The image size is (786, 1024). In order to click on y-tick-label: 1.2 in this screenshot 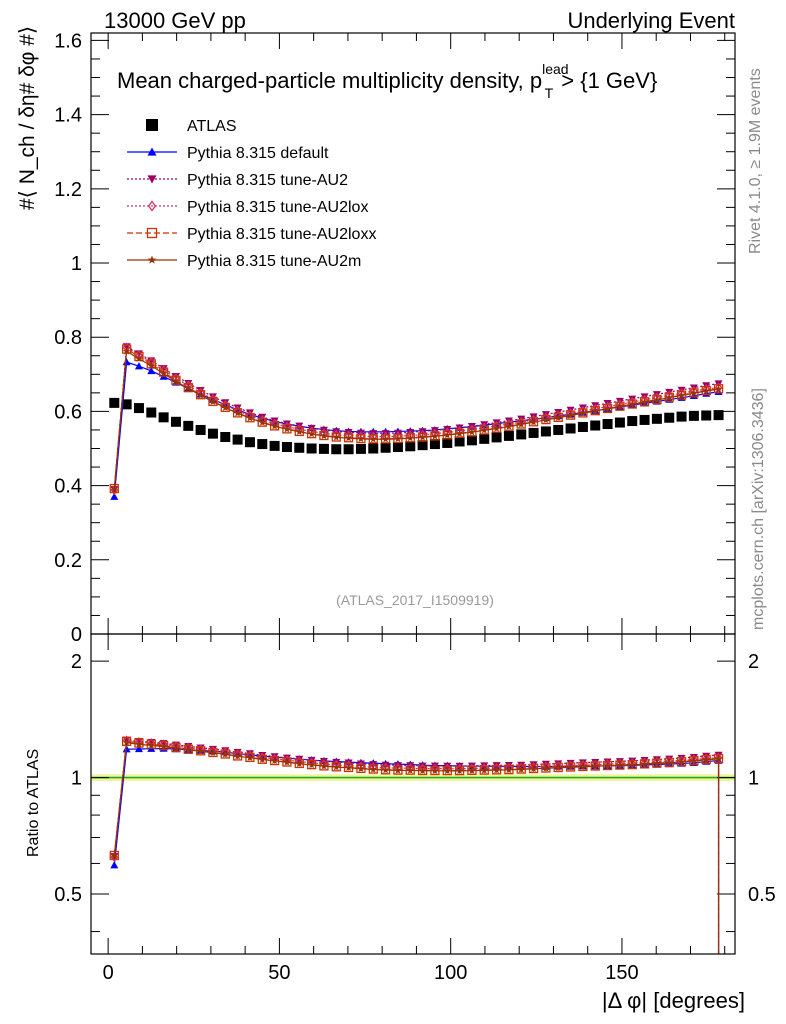, I will do `click(68, 190)`.